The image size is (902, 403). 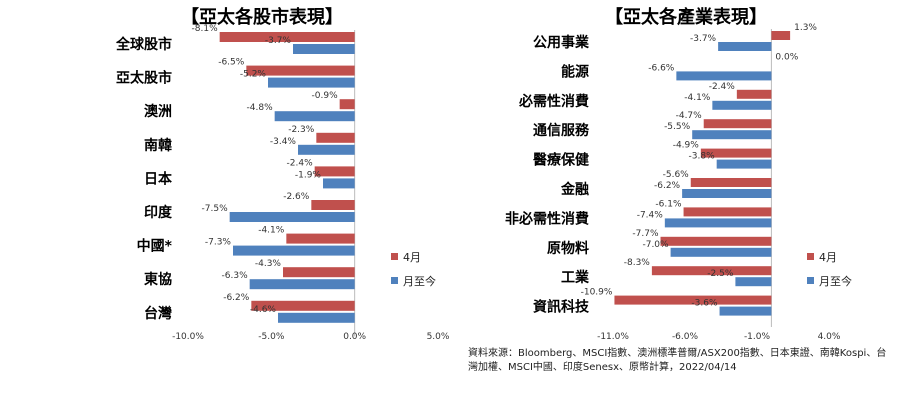 What do you see at coordinates (613, 337) in the screenshot?
I see `sector-x-tick-label: -11.0%` at bounding box center [613, 337].